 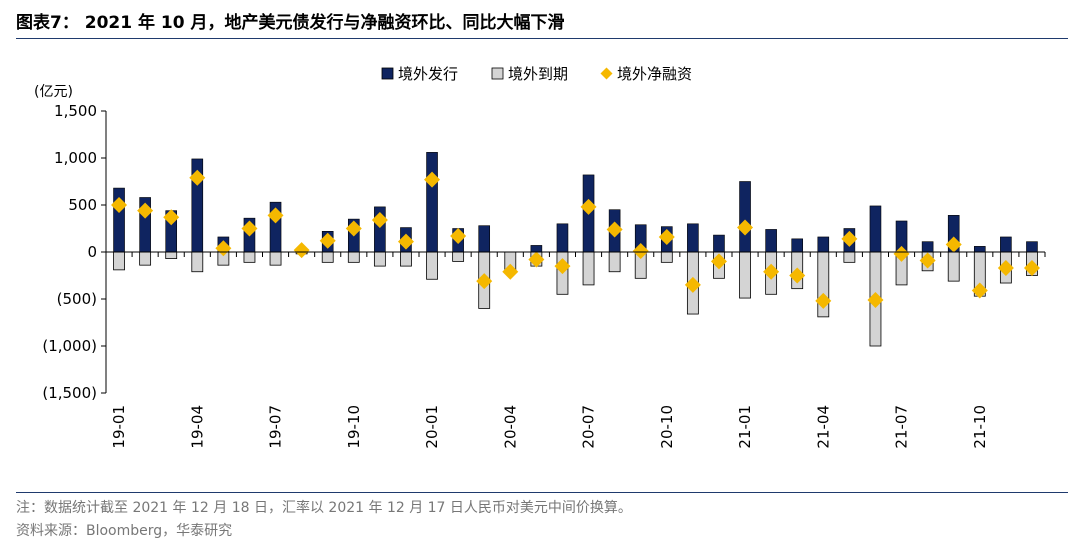 I want to click on y-axis: 1,500 1,000 500 0 (500) (1,000) (1,500), so click(x=74, y=252).